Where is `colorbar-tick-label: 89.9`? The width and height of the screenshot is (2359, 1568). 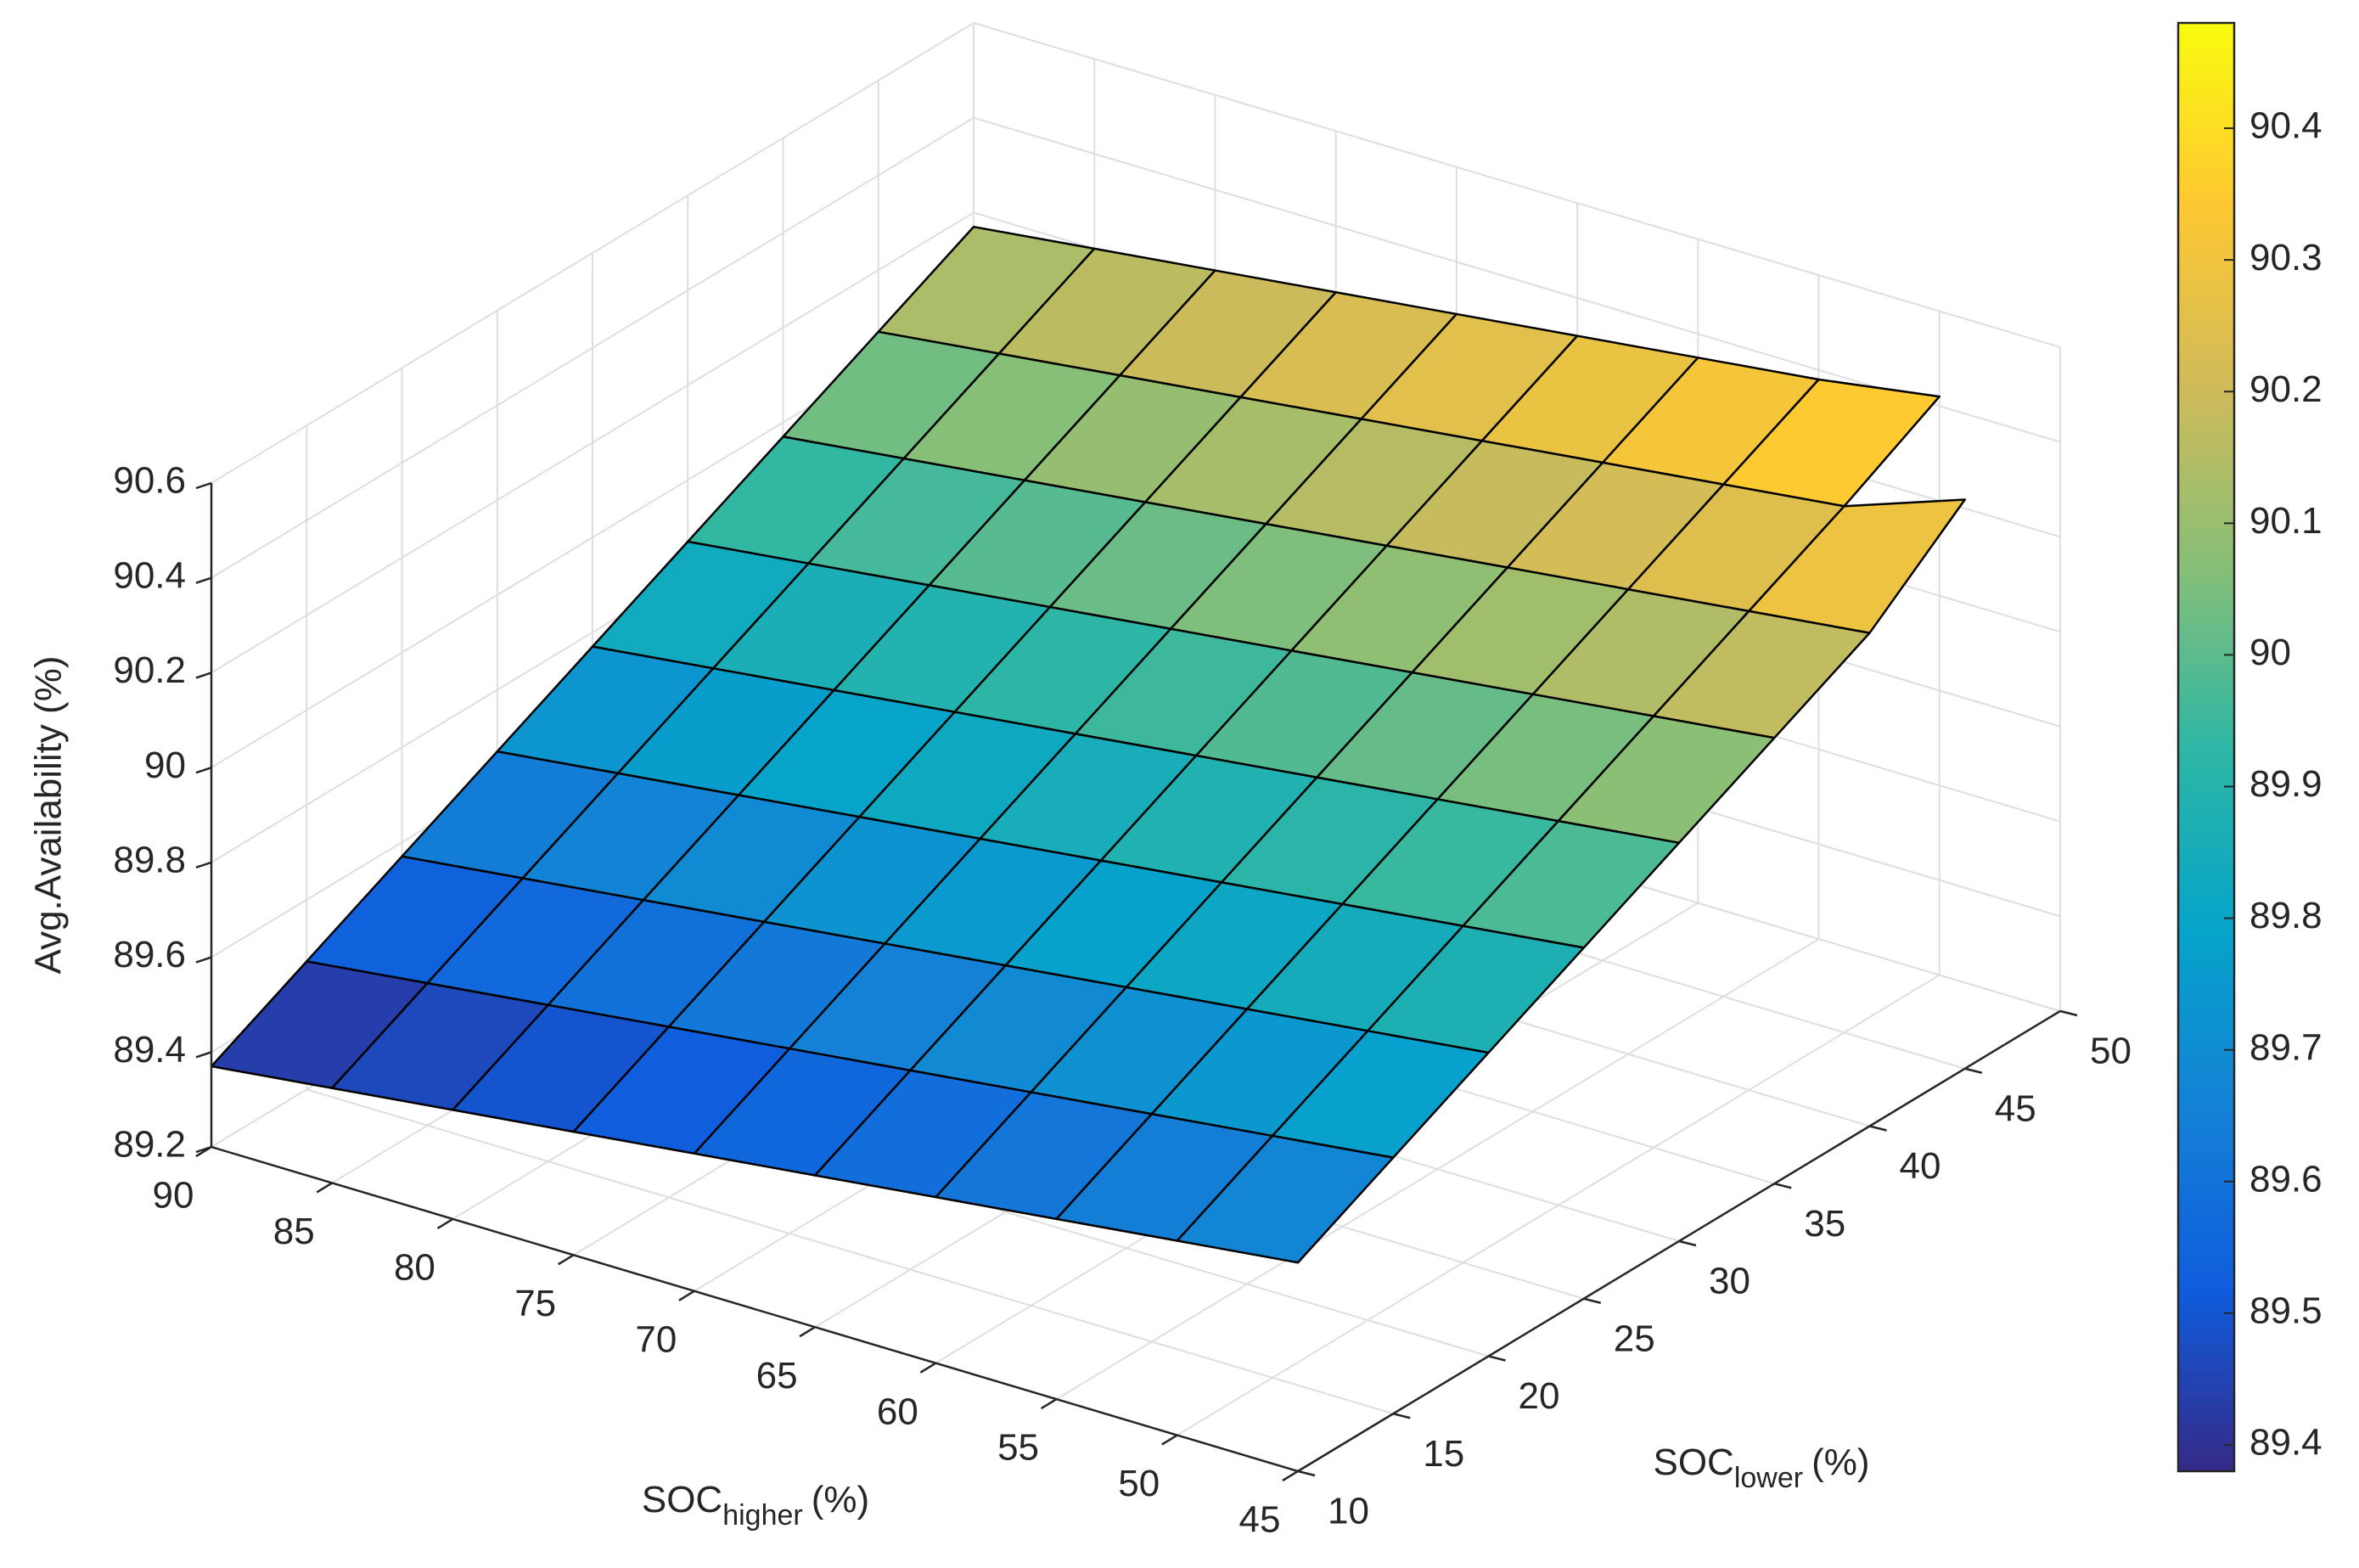 colorbar-tick-label: 89.9 is located at coordinates (2285, 784).